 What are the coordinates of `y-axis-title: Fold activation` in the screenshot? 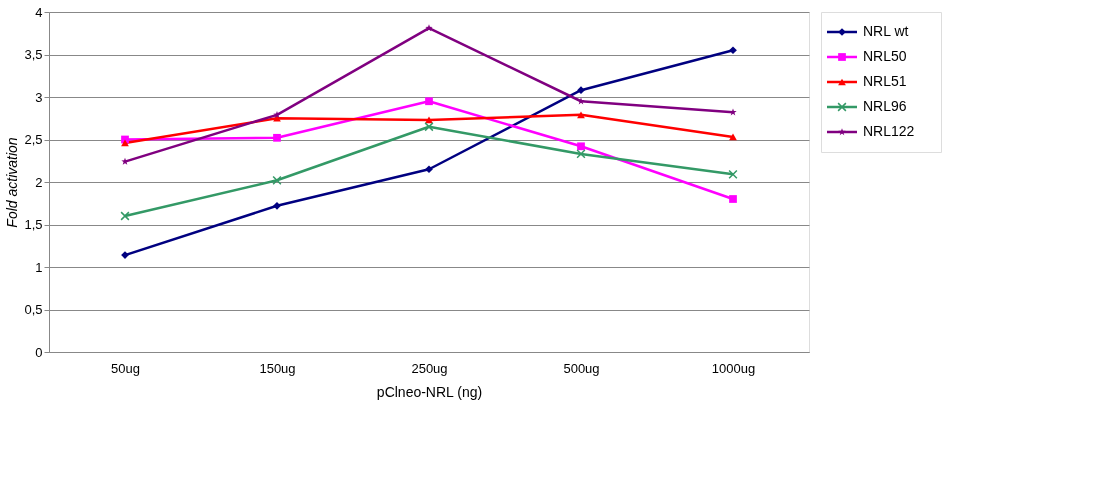 It's located at (12, 182).